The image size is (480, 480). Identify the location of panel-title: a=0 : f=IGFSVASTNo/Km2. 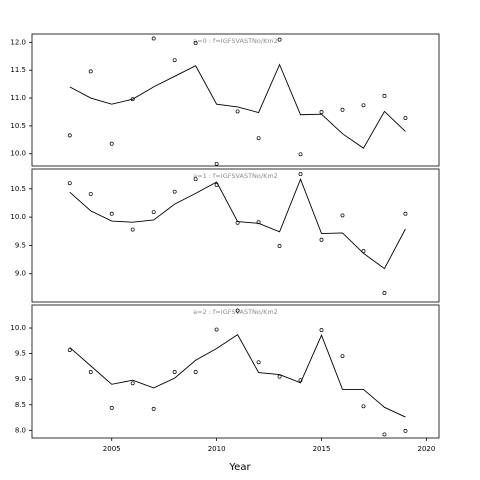
(235, 41).